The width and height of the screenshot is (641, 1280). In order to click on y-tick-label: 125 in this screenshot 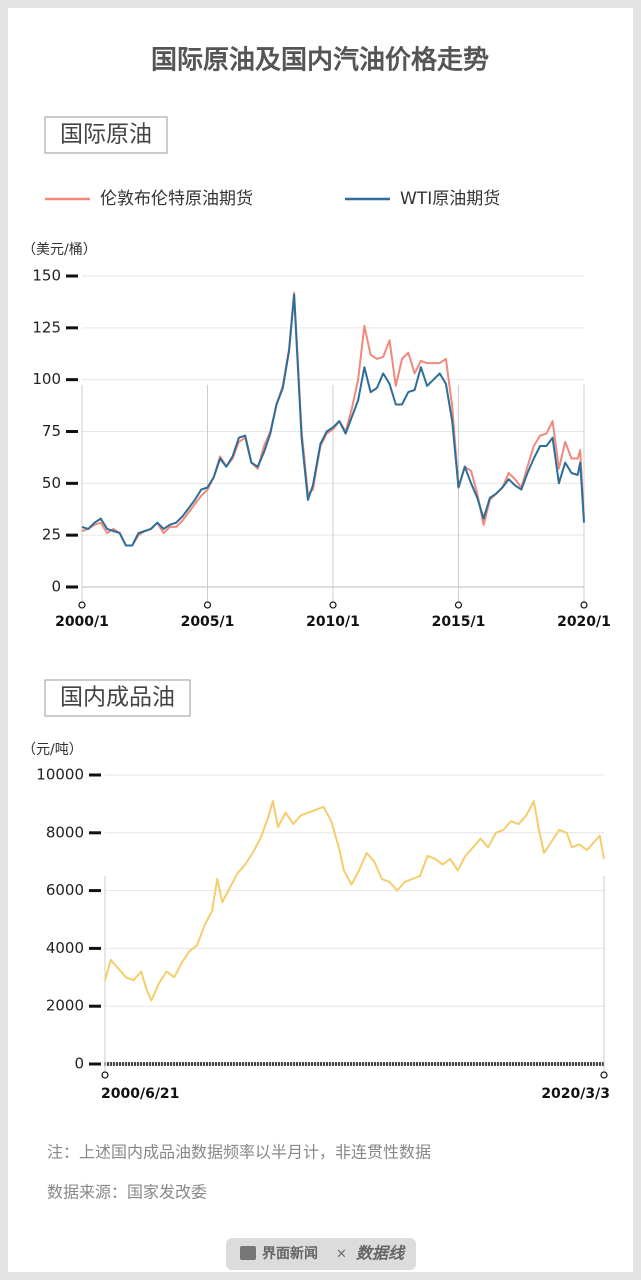, I will do `click(46, 327)`.